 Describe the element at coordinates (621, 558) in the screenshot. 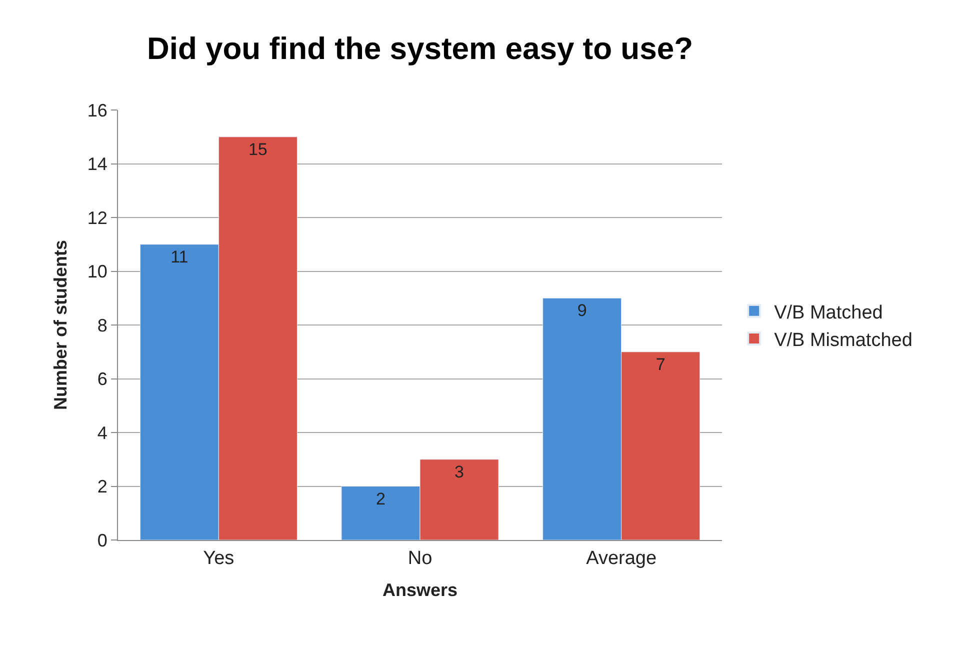

I see `x-tick-label: Average` at that location.